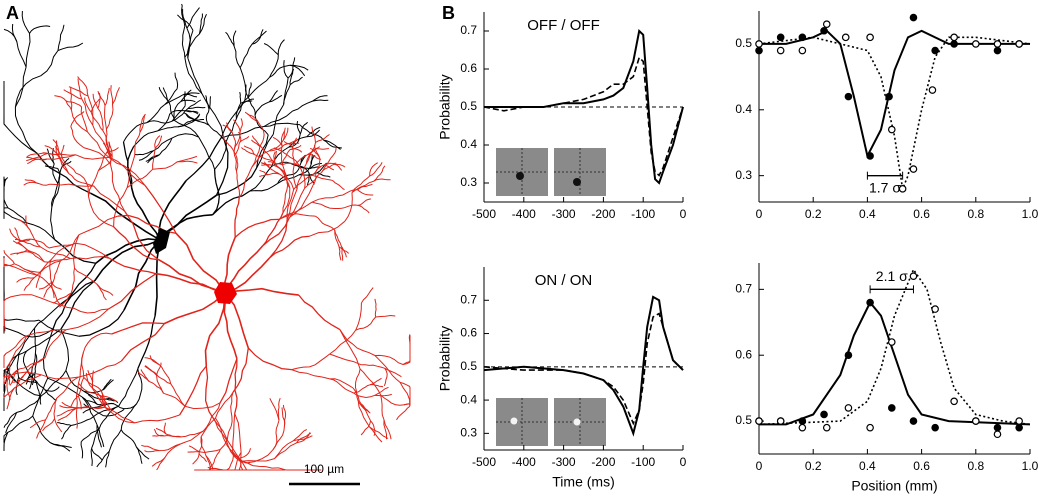 The height and width of the screenshot is (499, 1038). Describe the element at coordinates (564, 462) in the screenshot. I see `x-tick-label: -300` at that location.